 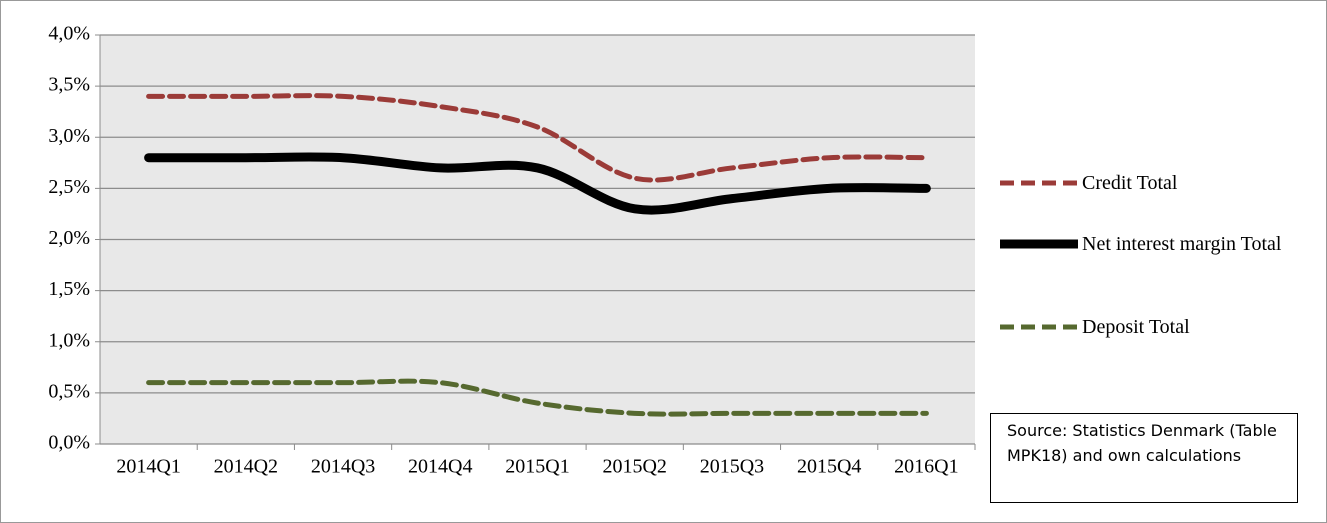 What do you see at coordinates (246, 467) in the screenshot?
I see `x-tick-label: 2014Q2` at bounding box center [246, 467].